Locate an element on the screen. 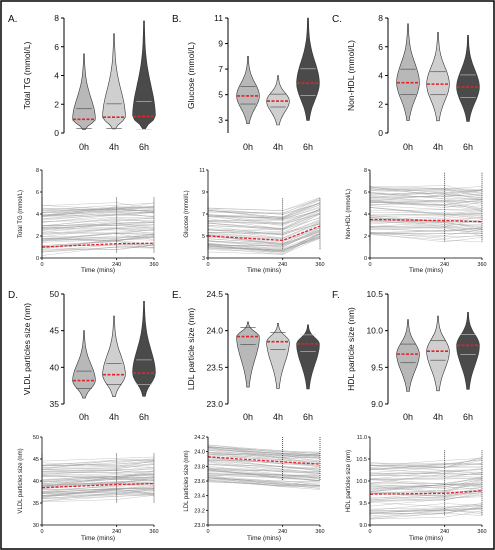  panel-c-violin-4h is located at coordinates (438, 77).